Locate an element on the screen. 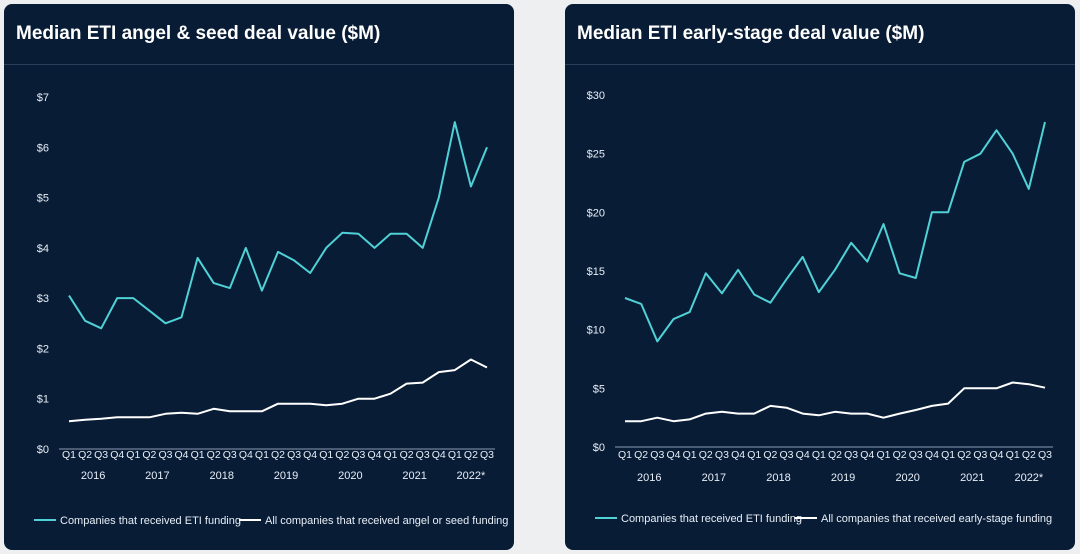  panel-header: Median ETI angel & seed deal value ($M) is located at coordinates (259, 34).